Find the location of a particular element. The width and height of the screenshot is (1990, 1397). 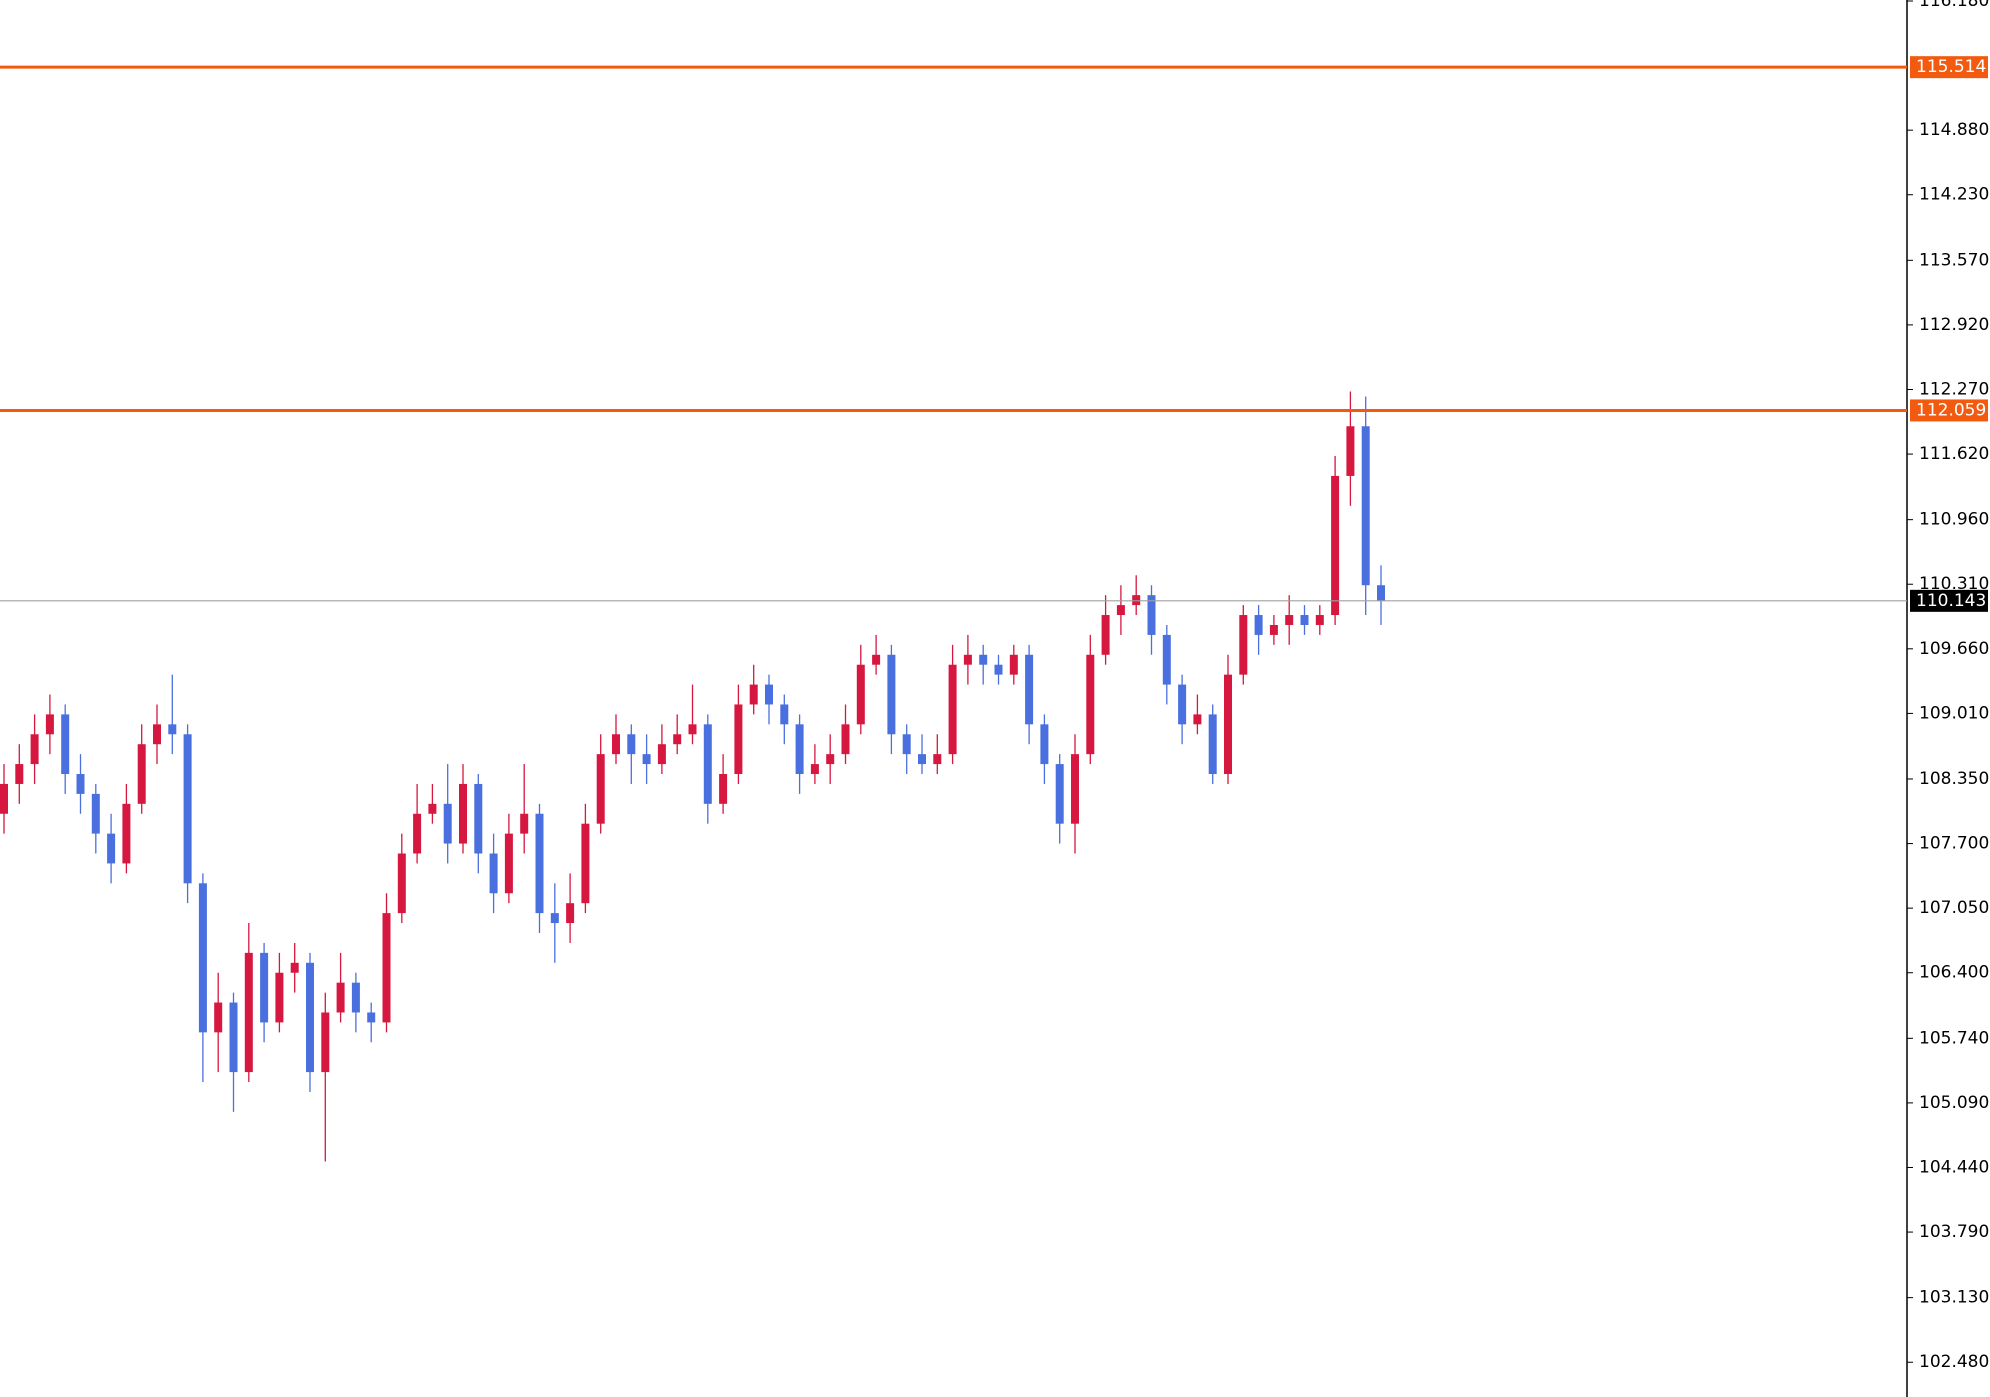

y-tick-label: 109.010 is located at coordinates (1954, 713).